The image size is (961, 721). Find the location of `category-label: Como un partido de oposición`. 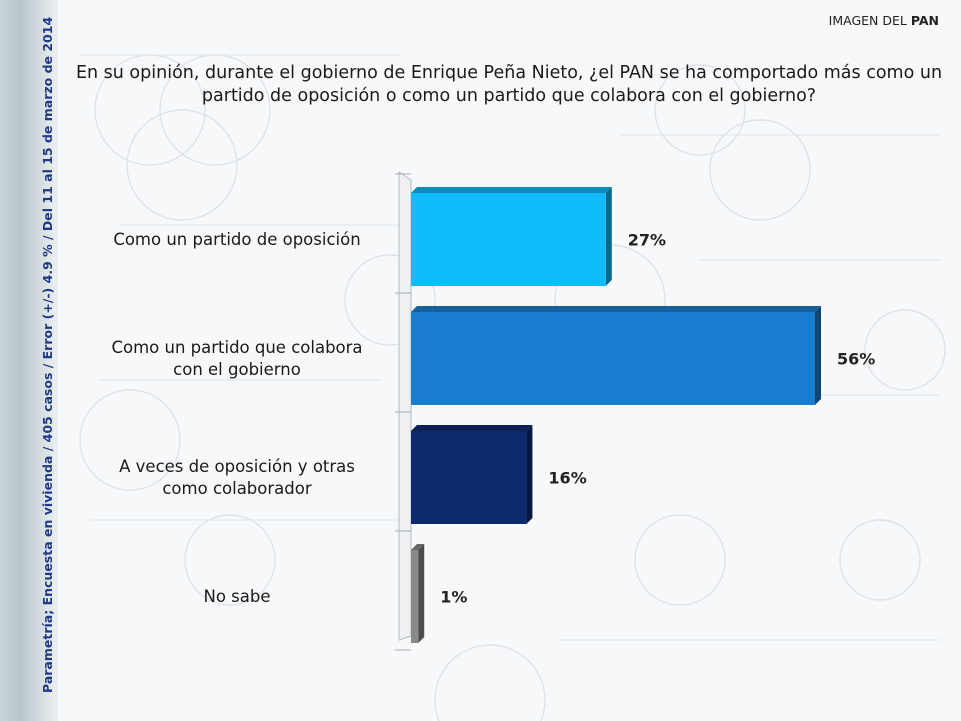

category-label: Como un partido de oposición is located at coordinates (237, 240).